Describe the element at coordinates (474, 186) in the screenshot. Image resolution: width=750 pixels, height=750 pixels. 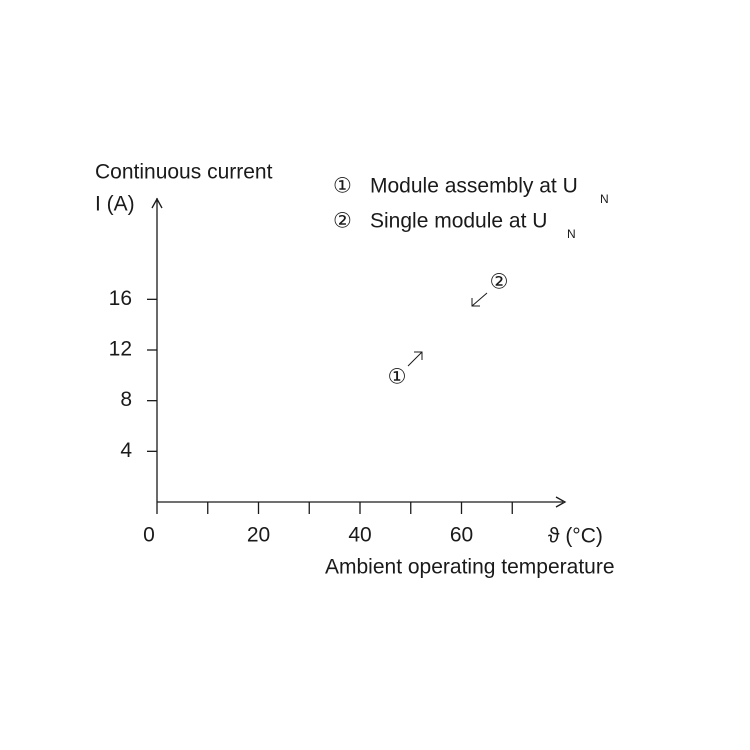
I see `legend-label: Module assembly at U` at that location.